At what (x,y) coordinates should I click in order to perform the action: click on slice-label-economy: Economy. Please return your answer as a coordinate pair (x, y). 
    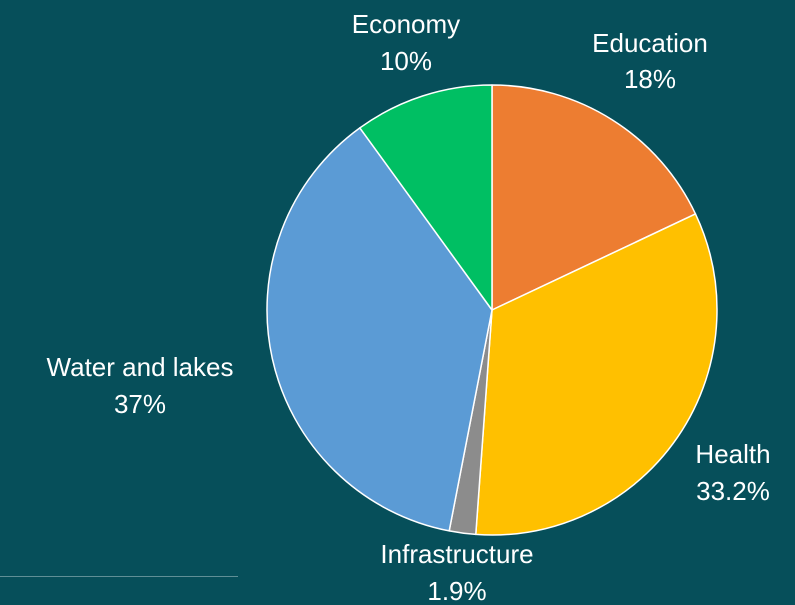
    Looking at the image, I should click on (406, 24).